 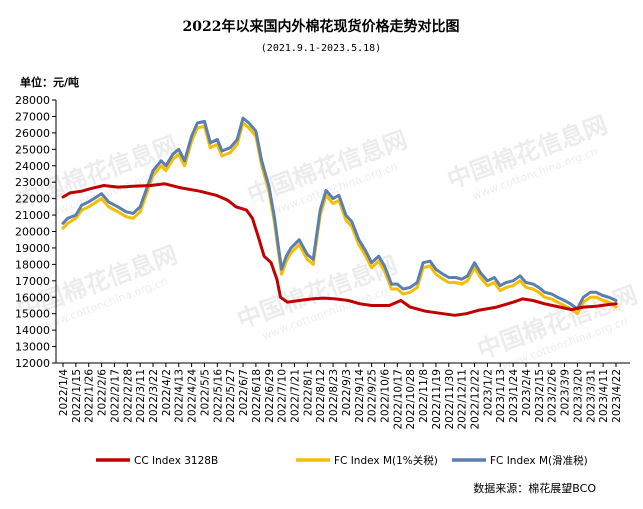 I want to click on x-tick-label: 2022/11/30, so click(x=450, y=399).